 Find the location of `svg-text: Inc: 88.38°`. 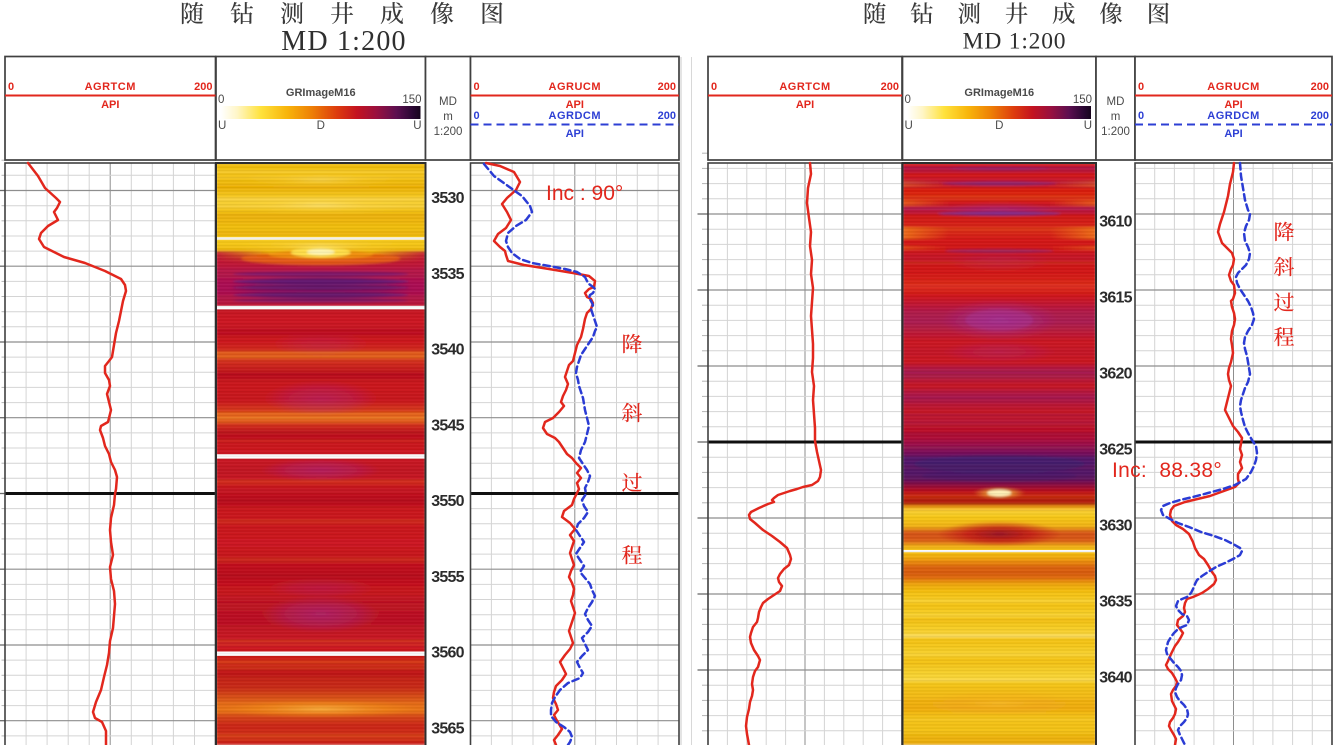

svg-text: Inc: 88.38° is located at coordinates (1167, 470).